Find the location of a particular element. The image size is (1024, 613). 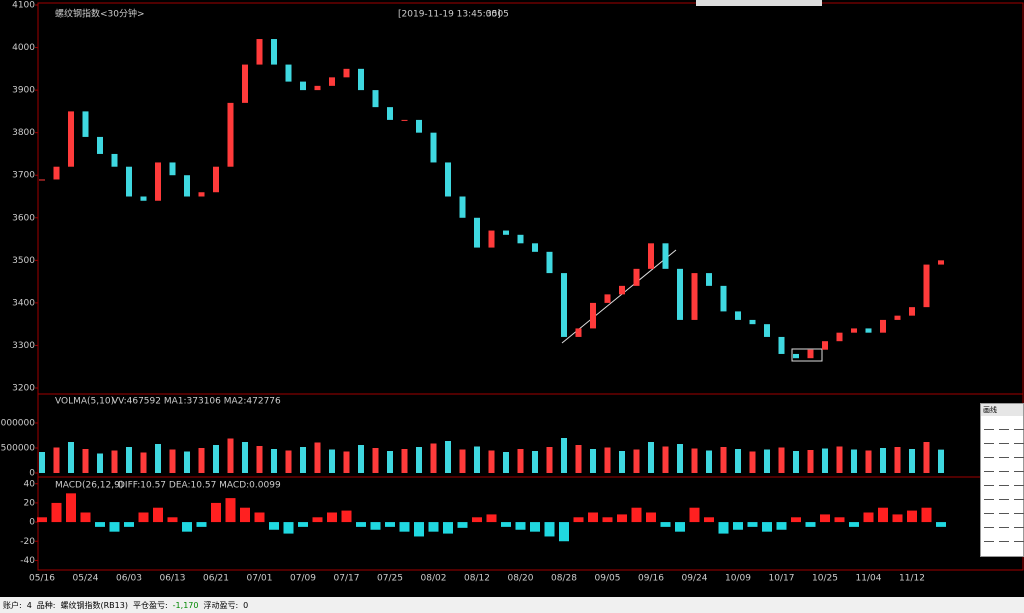

y-tick-label: 3800 is located at coordinates (23, 133).